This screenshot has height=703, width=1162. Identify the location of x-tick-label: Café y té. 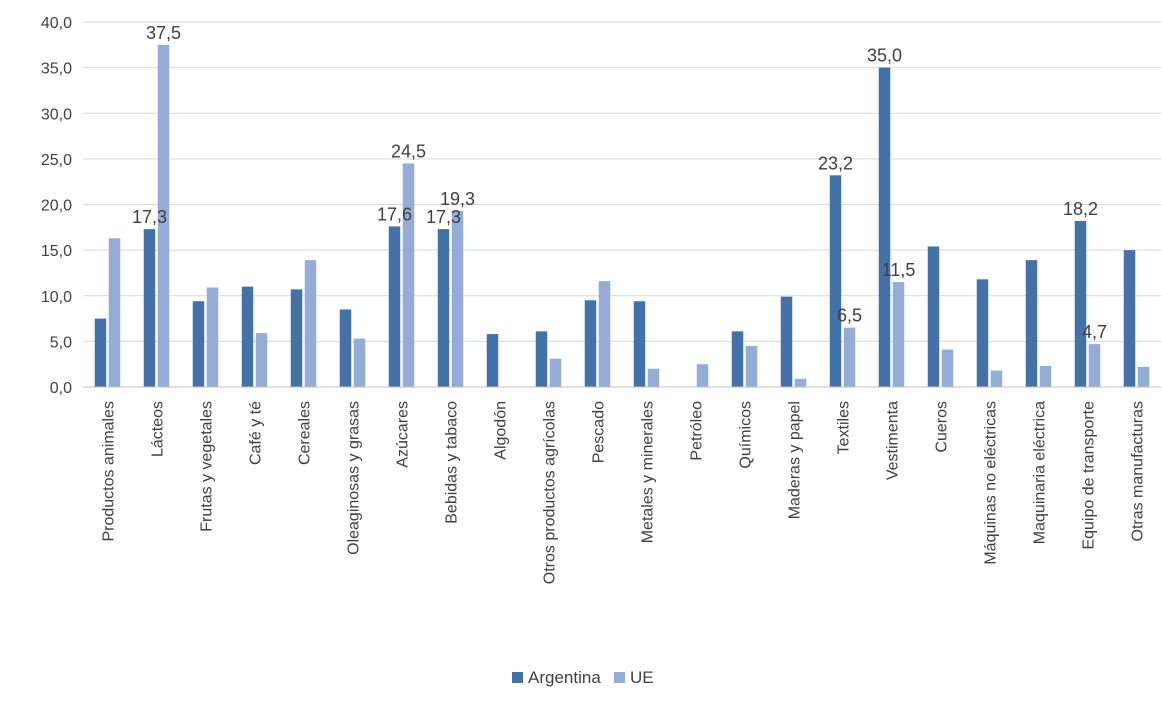
(256, 433).